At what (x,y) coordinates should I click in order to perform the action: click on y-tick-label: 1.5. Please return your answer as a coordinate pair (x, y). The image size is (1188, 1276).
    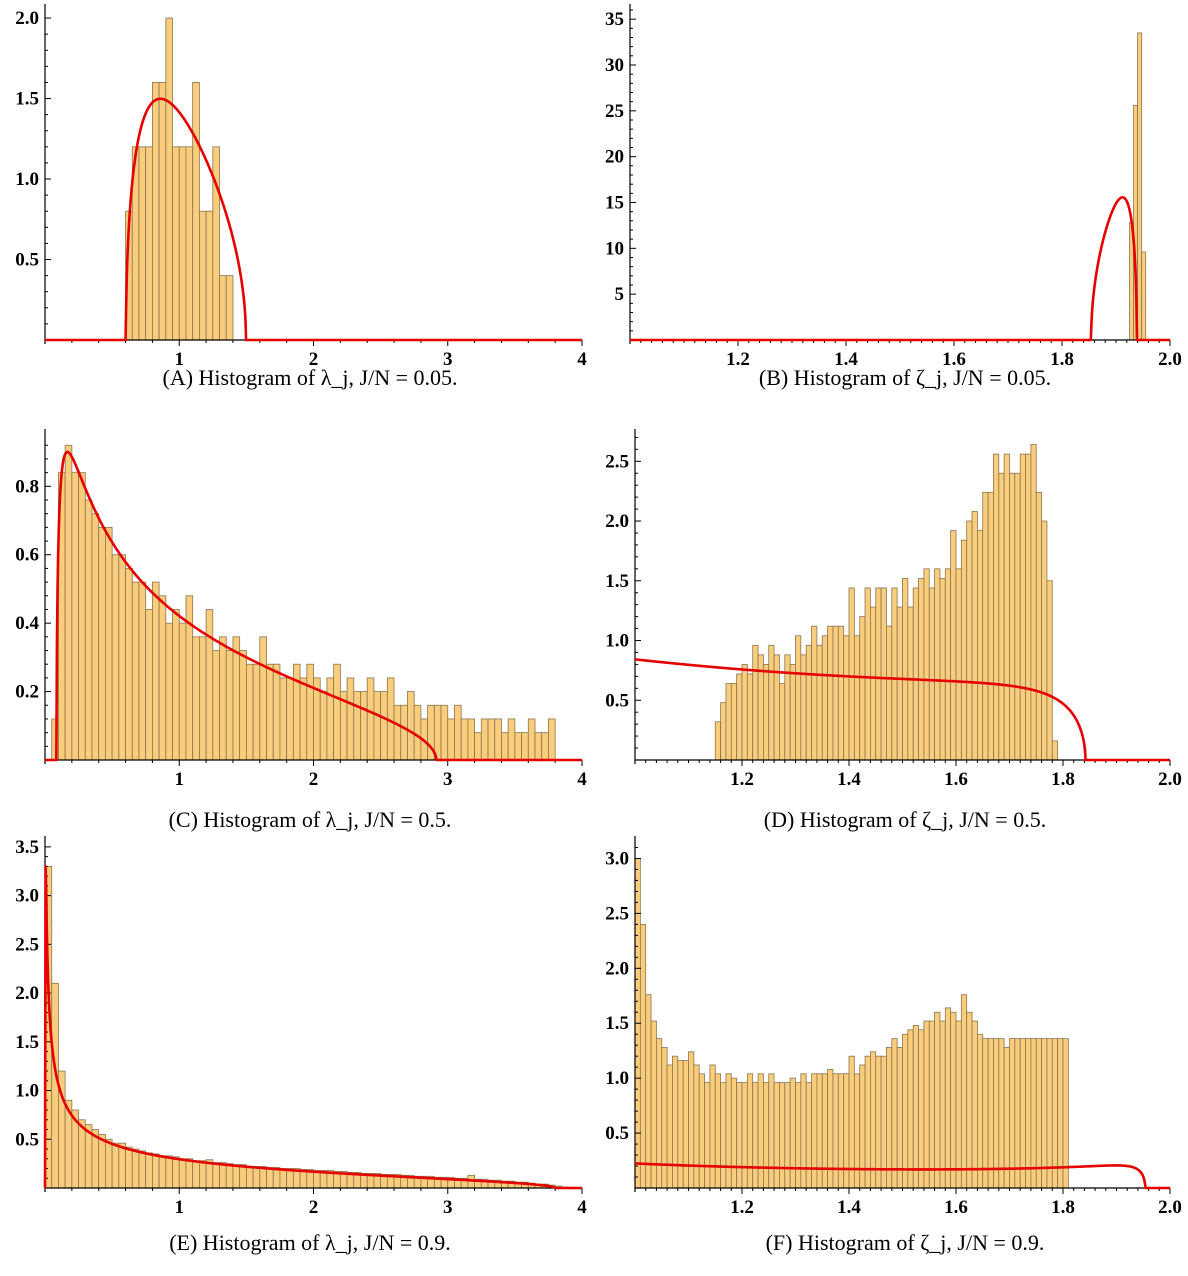
    Looking at the image, I should click on (27, 1042).